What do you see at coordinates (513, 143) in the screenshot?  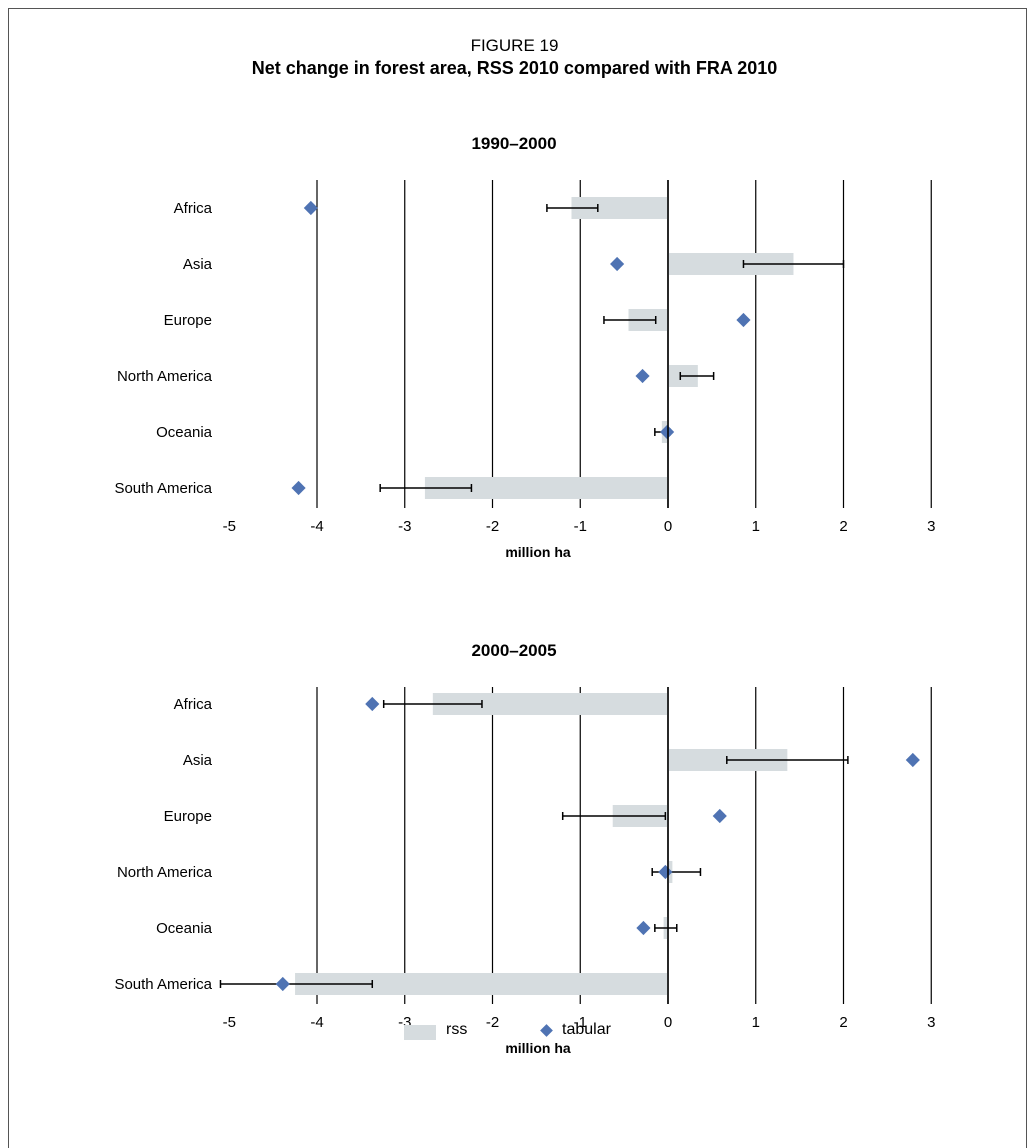 I see `panel-title: 1990–2000` at bounding box center [513, 143].